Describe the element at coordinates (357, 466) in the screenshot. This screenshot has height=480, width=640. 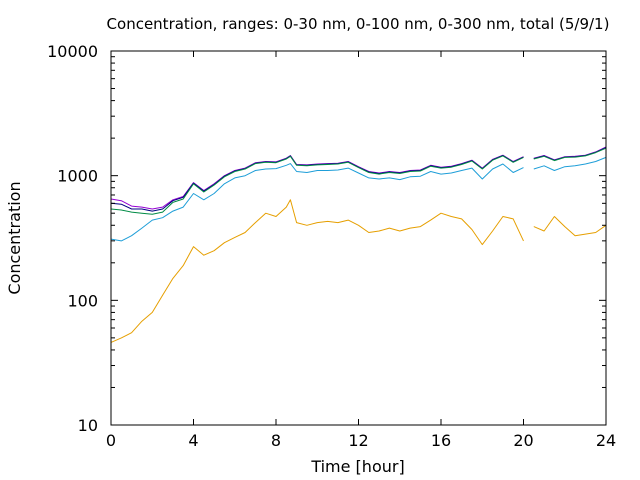
I see `x-axis-label: Time [hour]` at that location.